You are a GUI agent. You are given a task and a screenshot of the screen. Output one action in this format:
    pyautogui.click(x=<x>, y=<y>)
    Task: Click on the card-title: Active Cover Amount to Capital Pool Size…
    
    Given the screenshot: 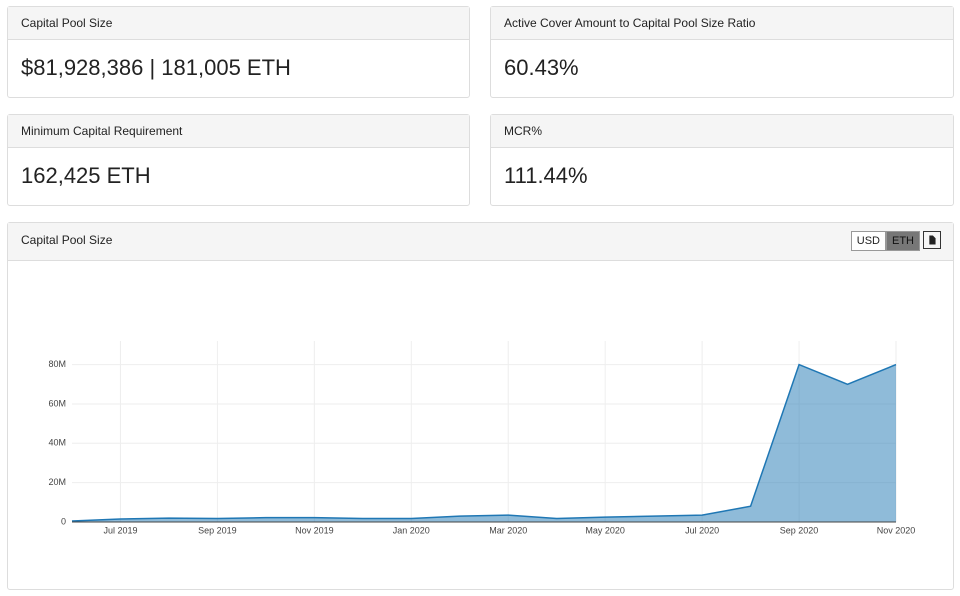 What is the action you would take?
    pyautogui.click(x=722, y=23)
    